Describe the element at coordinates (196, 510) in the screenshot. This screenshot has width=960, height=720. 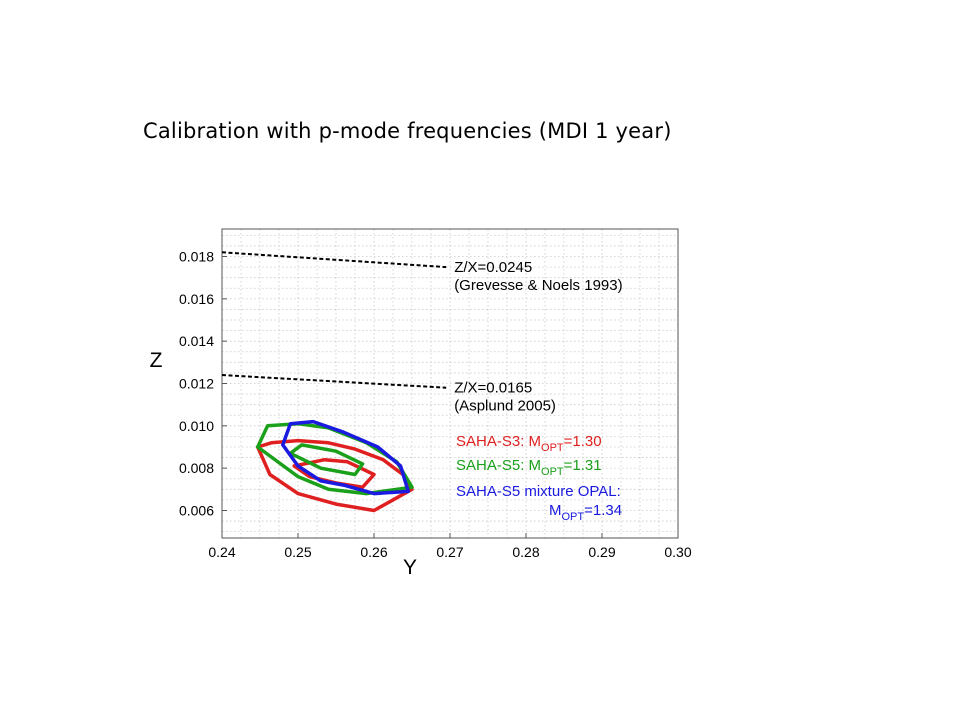
I see `y-tick-label: 0.006` at that location.